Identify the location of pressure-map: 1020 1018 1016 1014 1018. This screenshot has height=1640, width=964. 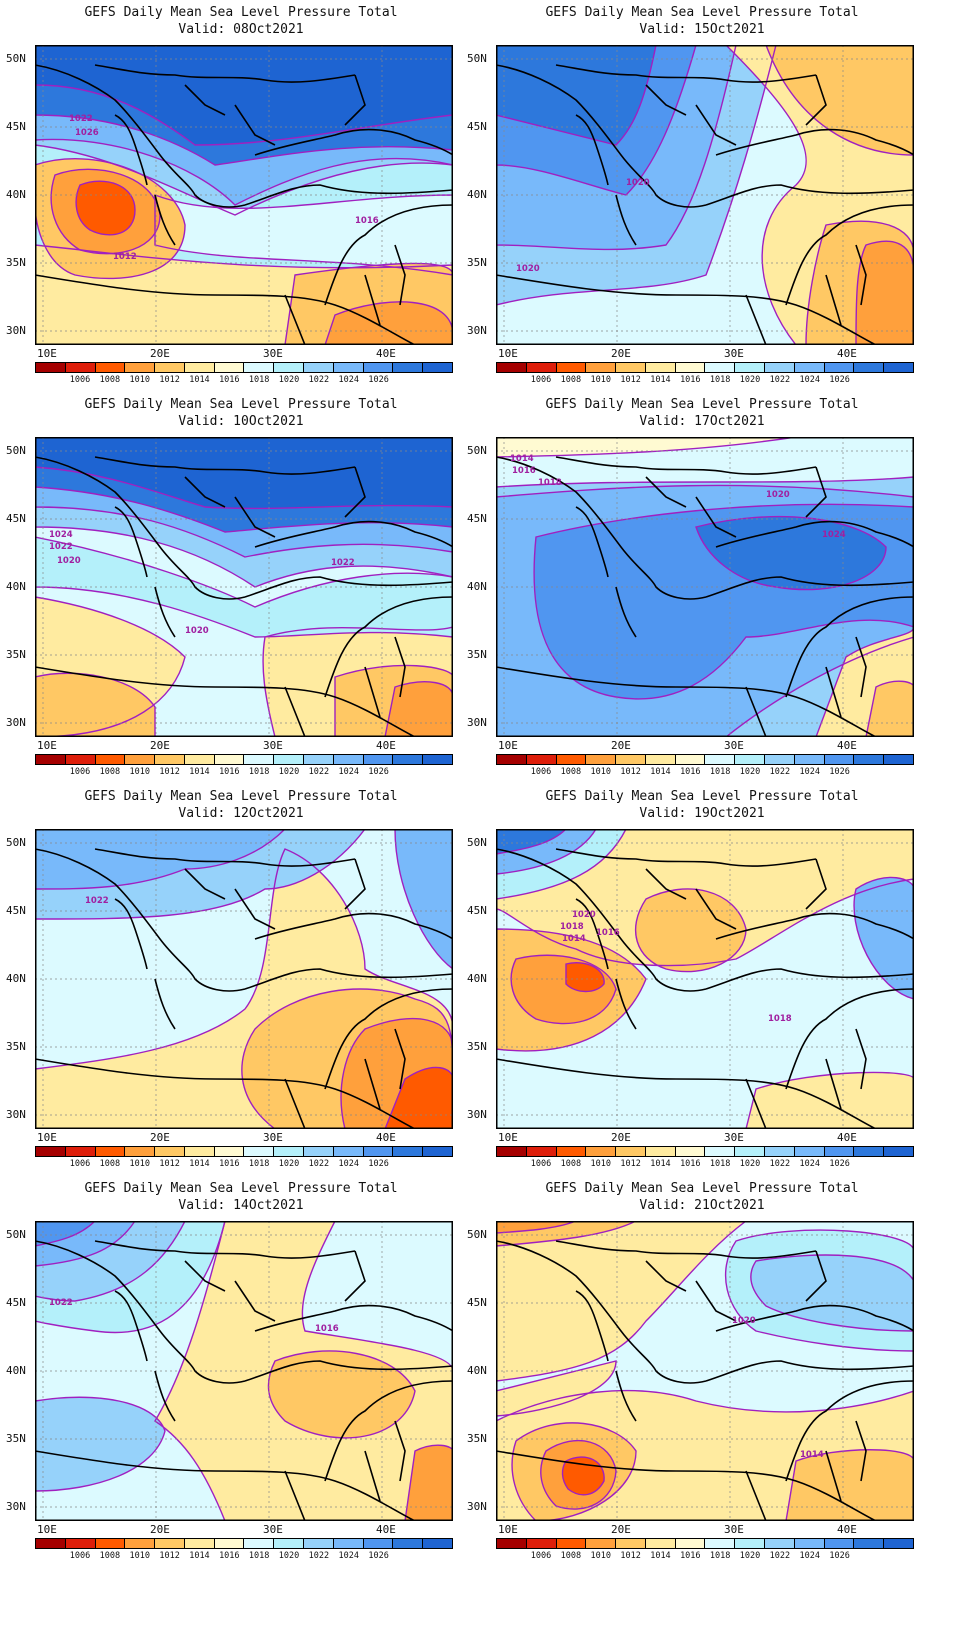
(705, 979).